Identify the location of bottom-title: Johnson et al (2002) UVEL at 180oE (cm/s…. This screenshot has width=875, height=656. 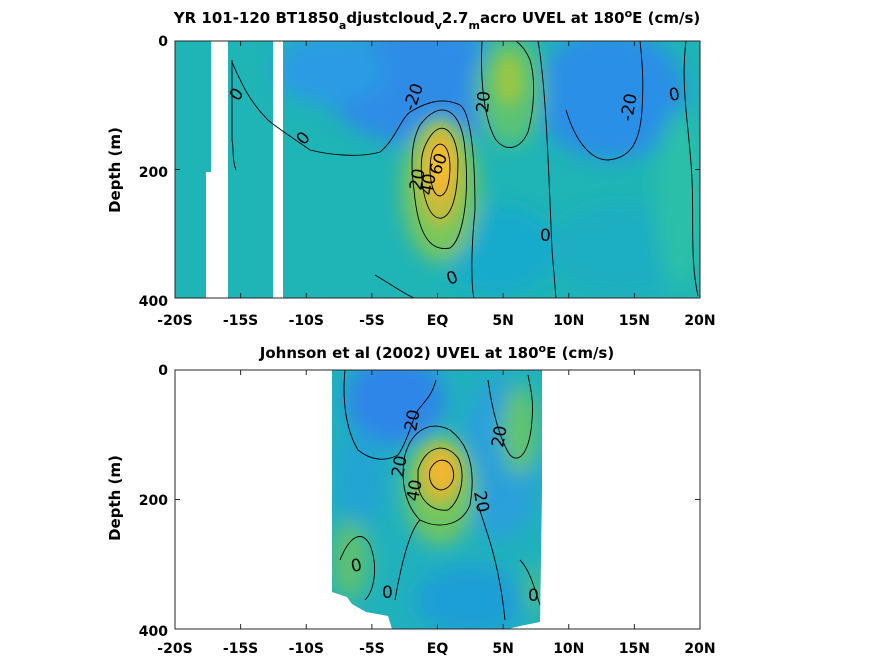
(436, 352).